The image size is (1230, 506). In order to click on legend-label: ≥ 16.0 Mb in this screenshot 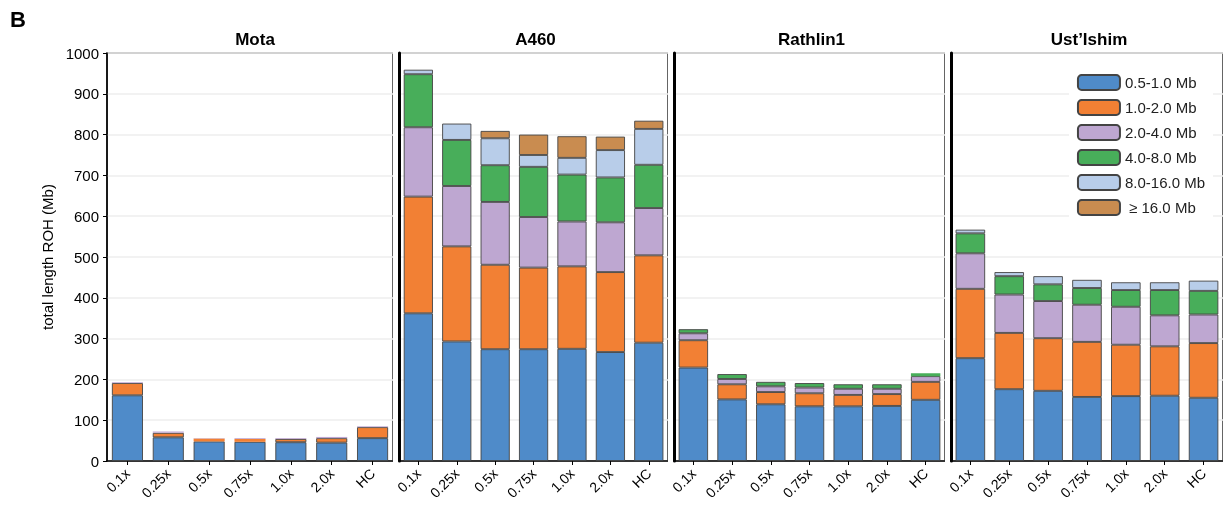, I will do `click(1160, 207)`.